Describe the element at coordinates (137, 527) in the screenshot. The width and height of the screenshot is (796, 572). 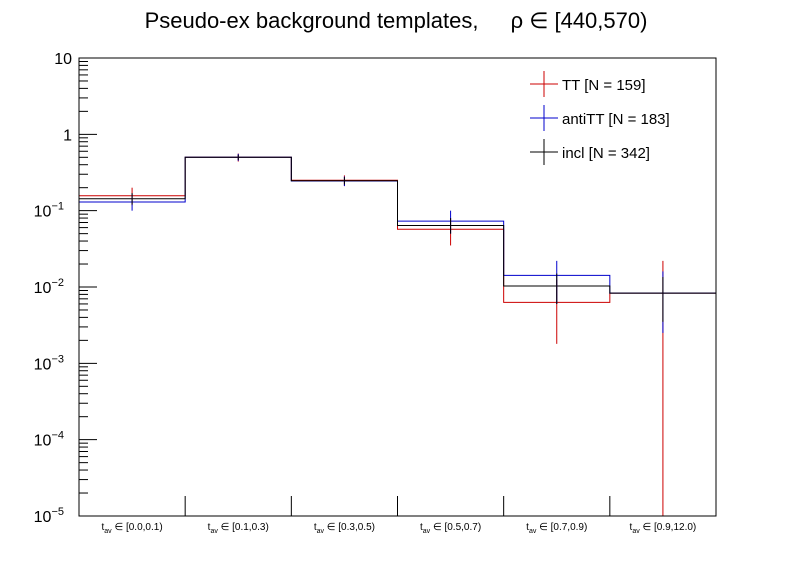
I see `x-tick-label-range: ∈ [0.0,0.1)` at that location.